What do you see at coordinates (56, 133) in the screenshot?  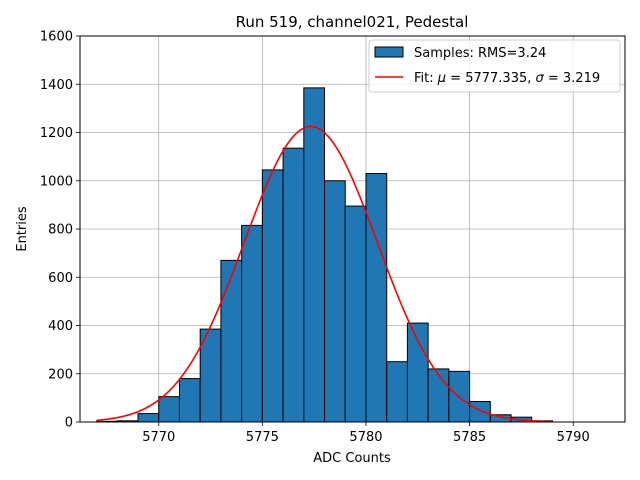 I see `y-tick-label: 1200` at bounding box center [56, 133].